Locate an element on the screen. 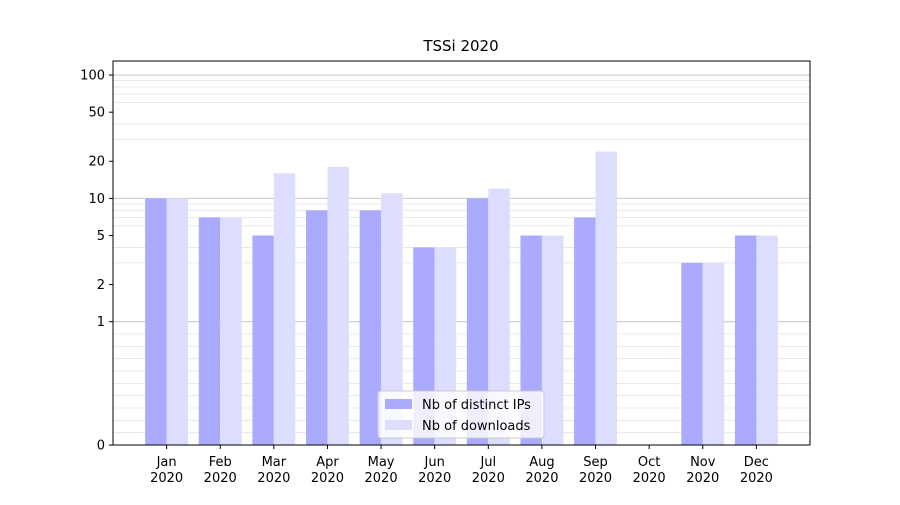 This screenshot has height=505, width=900. x-tick-label-month: Aug is located at coordinates (541, 462).